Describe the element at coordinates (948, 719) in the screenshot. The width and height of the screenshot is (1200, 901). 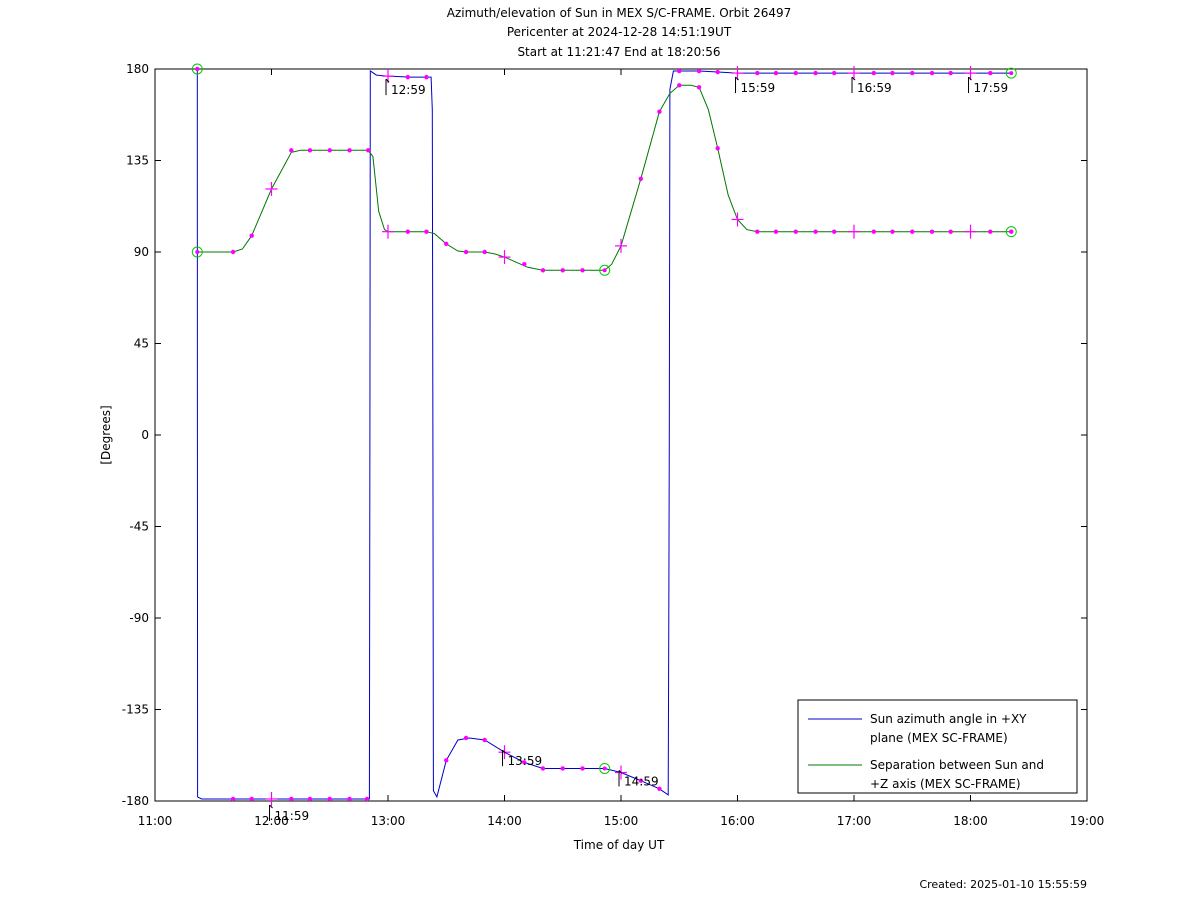
I see `legend-label: Sun azimuth angle in +XY` at that location.